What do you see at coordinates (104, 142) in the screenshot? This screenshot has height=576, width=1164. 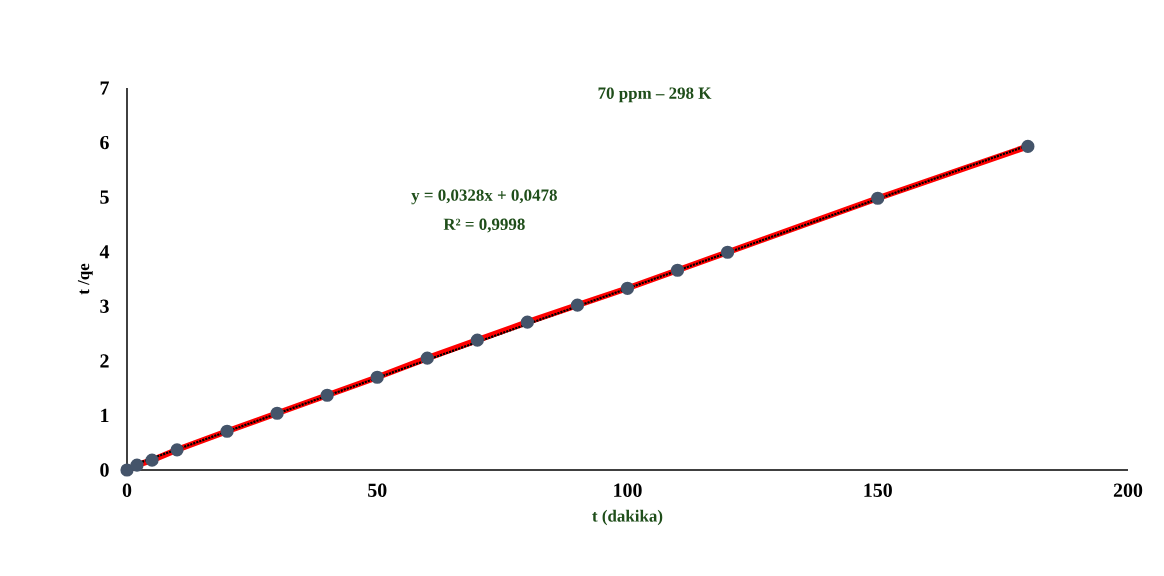 I see `y-tick-label: 6` at bounding box center [104, 142].